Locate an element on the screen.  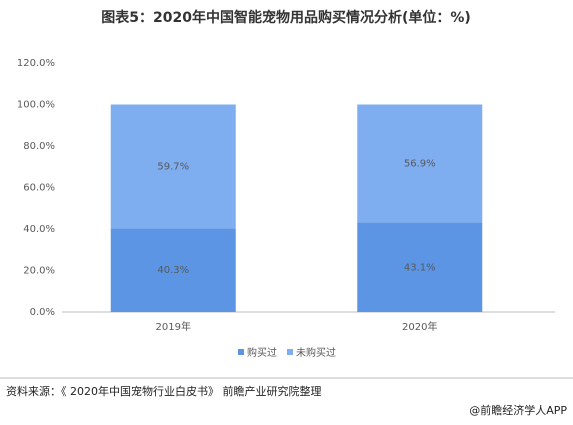
y-tick-label: 20.0% is located at coordinates (39, 271).